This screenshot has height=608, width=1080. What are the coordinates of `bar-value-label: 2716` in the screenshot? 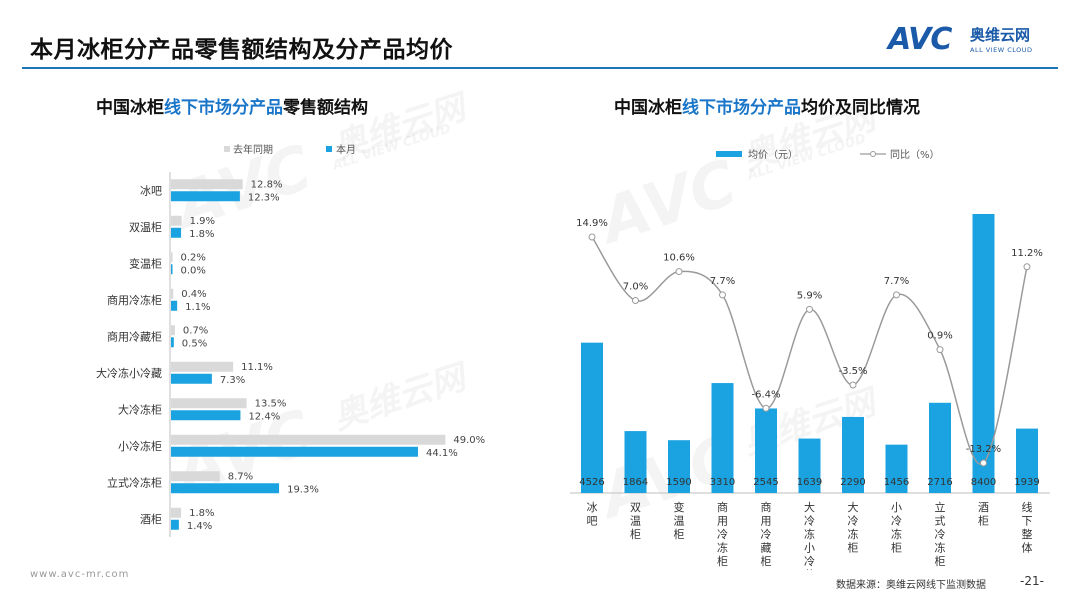 It's located at (939, 482).